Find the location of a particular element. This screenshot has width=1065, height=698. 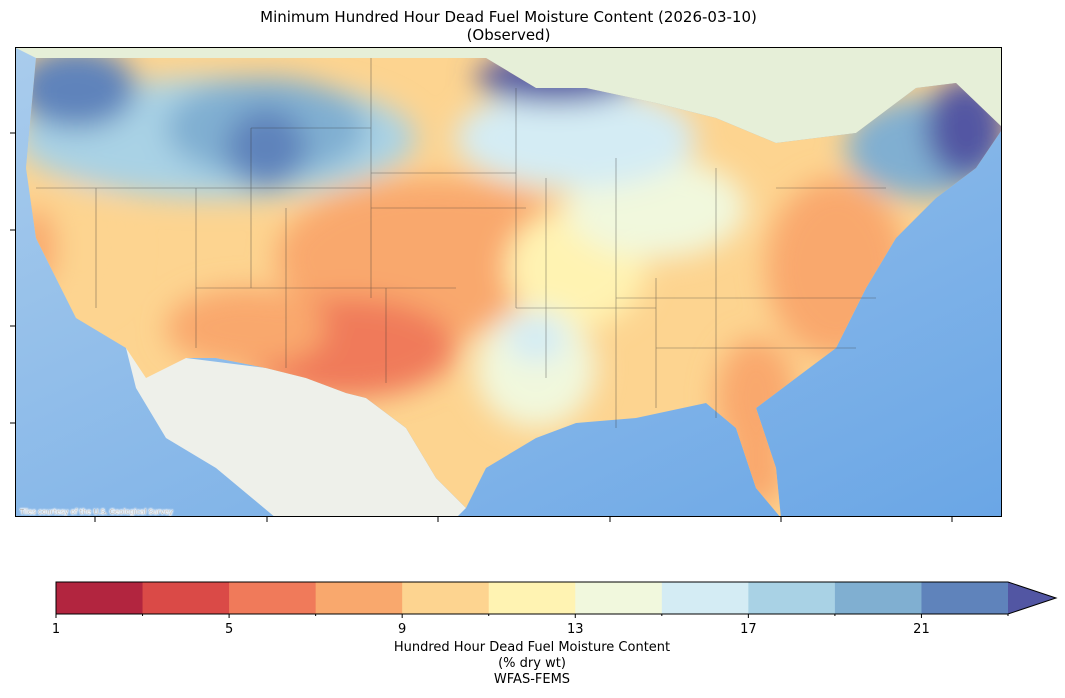

colorbar-outline is located at coordinates (556, 598).